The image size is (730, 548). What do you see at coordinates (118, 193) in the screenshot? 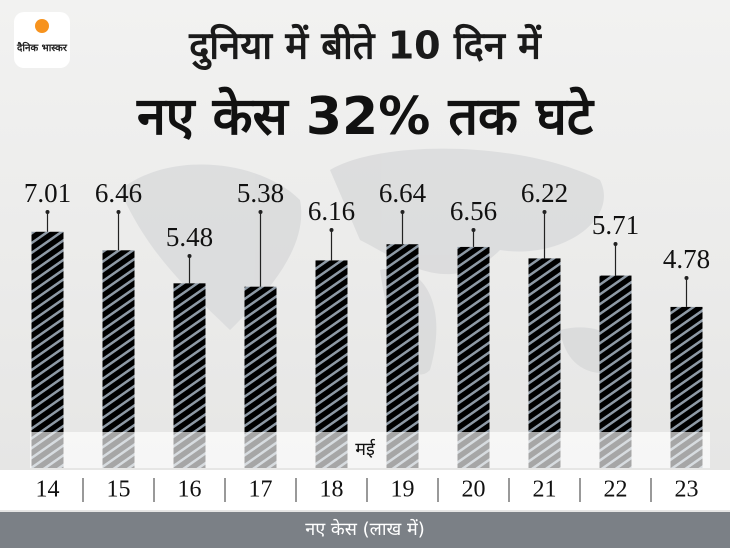
I see `value-label: 6.46` at bounding box center [118, 193].